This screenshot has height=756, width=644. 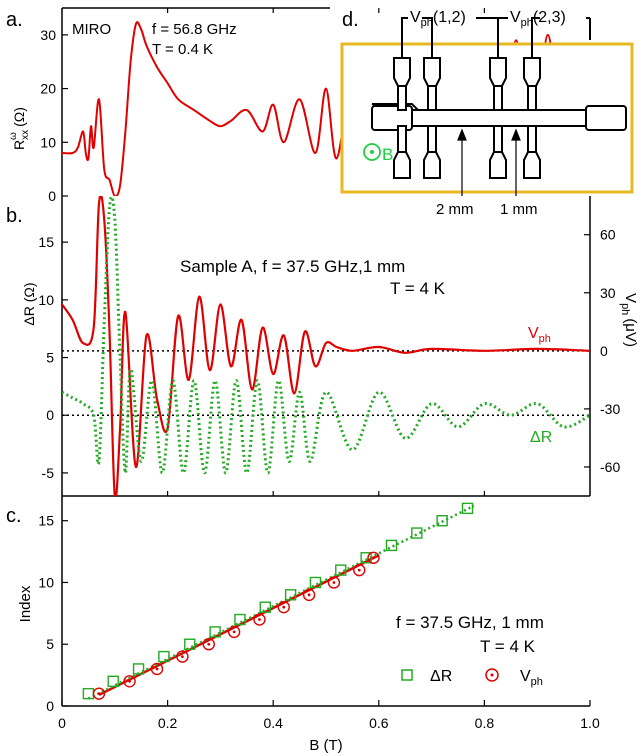 What do you see at coordinates (472, 678) in the screenshot?
I see `panel-c-legend: ΔR Vph` at bounding box center [472, 678].